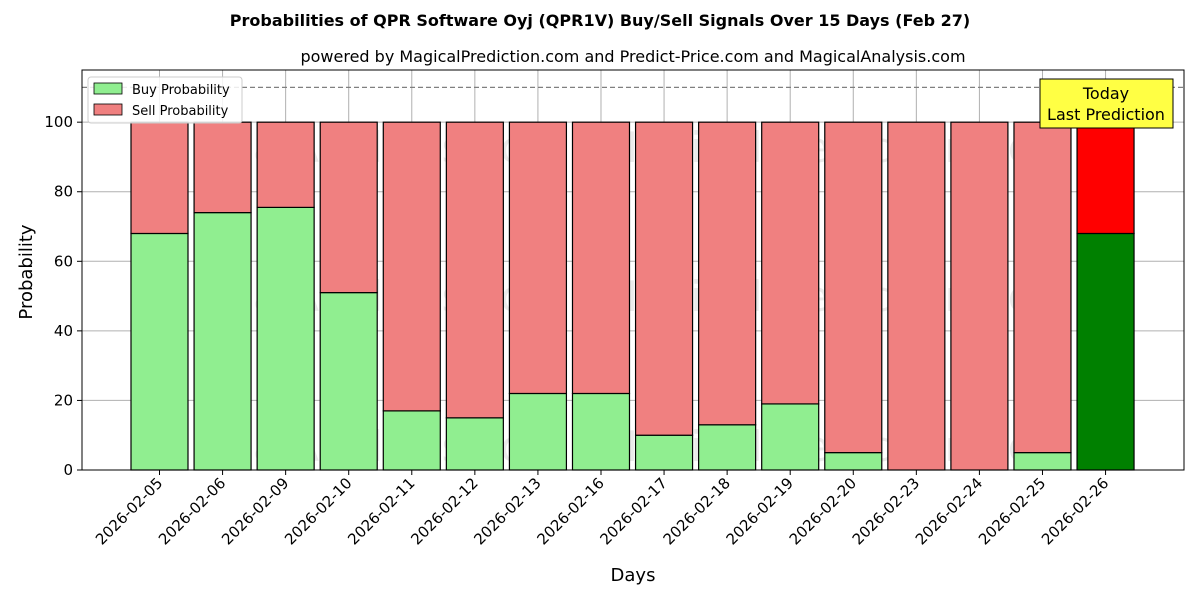  I want to click on today-label: Today, so click(1105, 93).